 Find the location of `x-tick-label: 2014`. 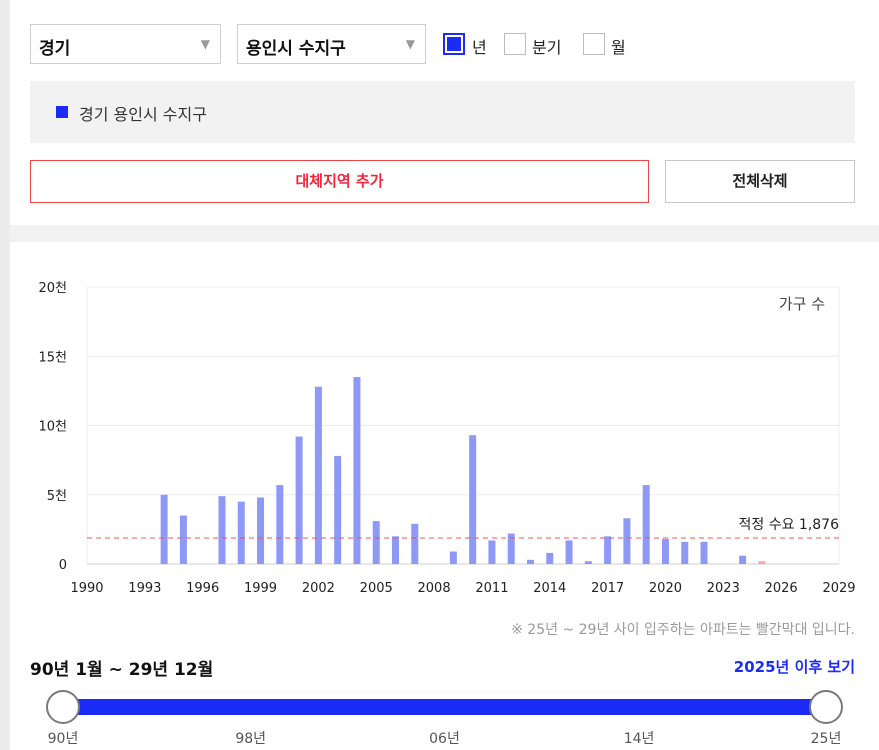

x-tick-label: 2014 is located at coordinates (549, 588).